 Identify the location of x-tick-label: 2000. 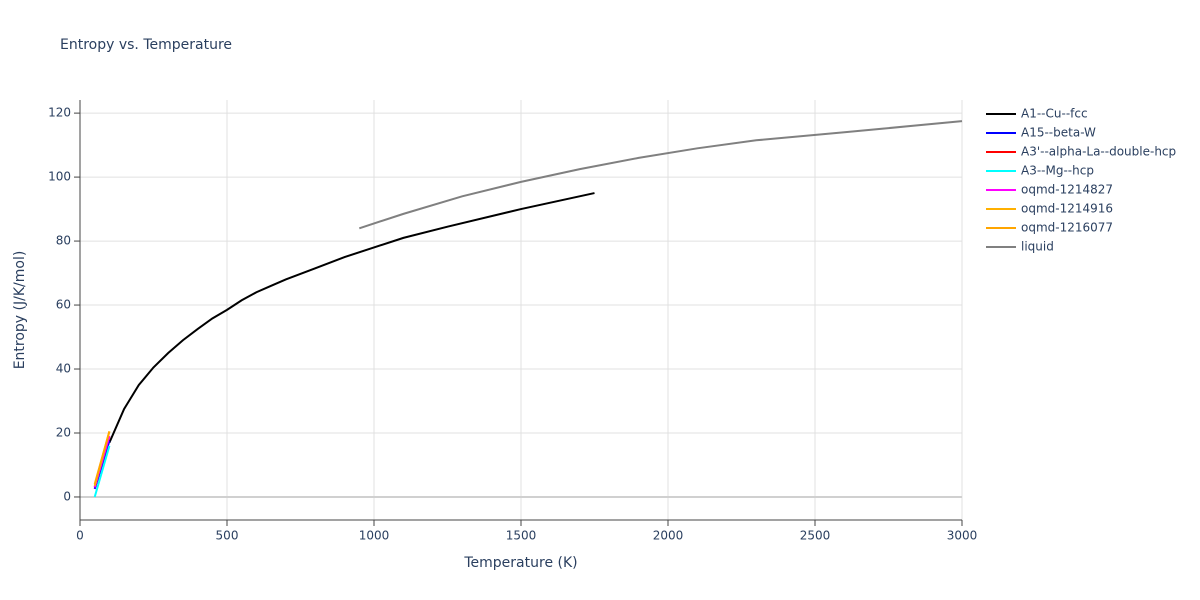
(668, 536).